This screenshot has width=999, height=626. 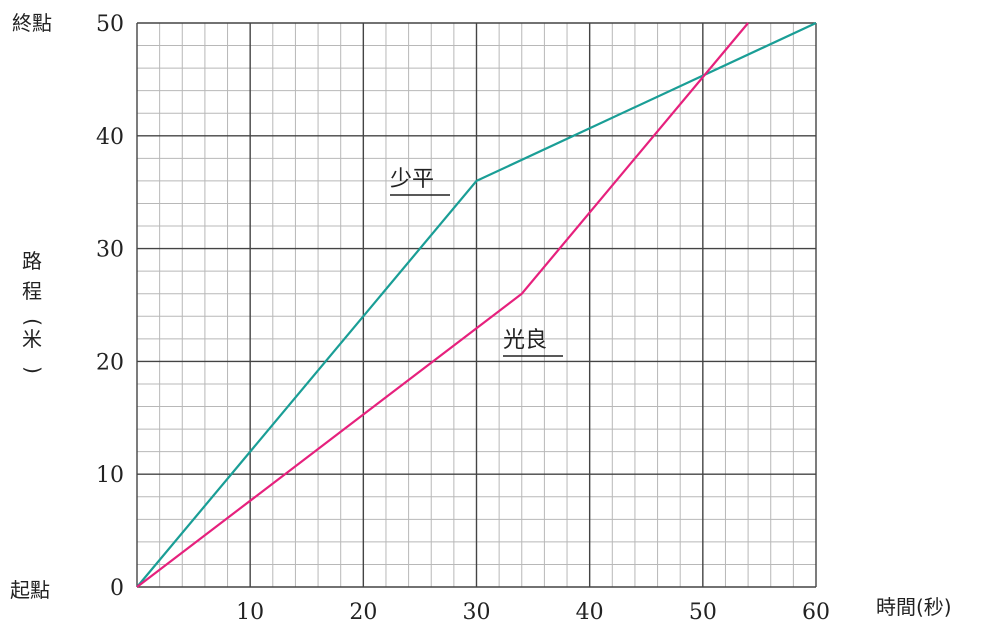 I want to click on y-axis-label-char: (, so click(x=33, y=322).